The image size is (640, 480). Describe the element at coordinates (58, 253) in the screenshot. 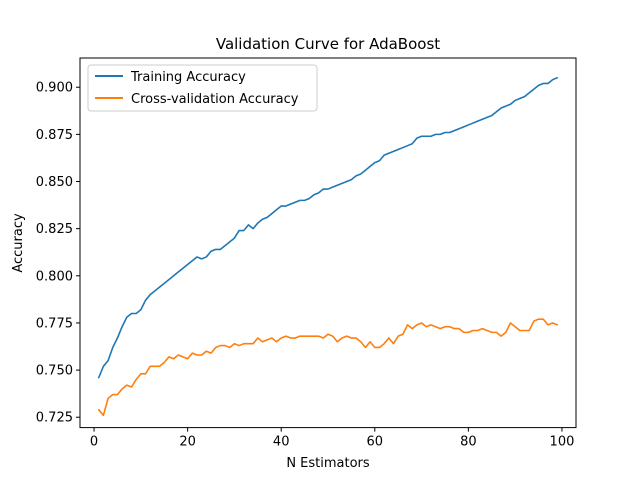

I see `y-axis-ticks: 0.725 0.750 0.775 0.800 0.825 0.850 0.875 0.900` at that location.